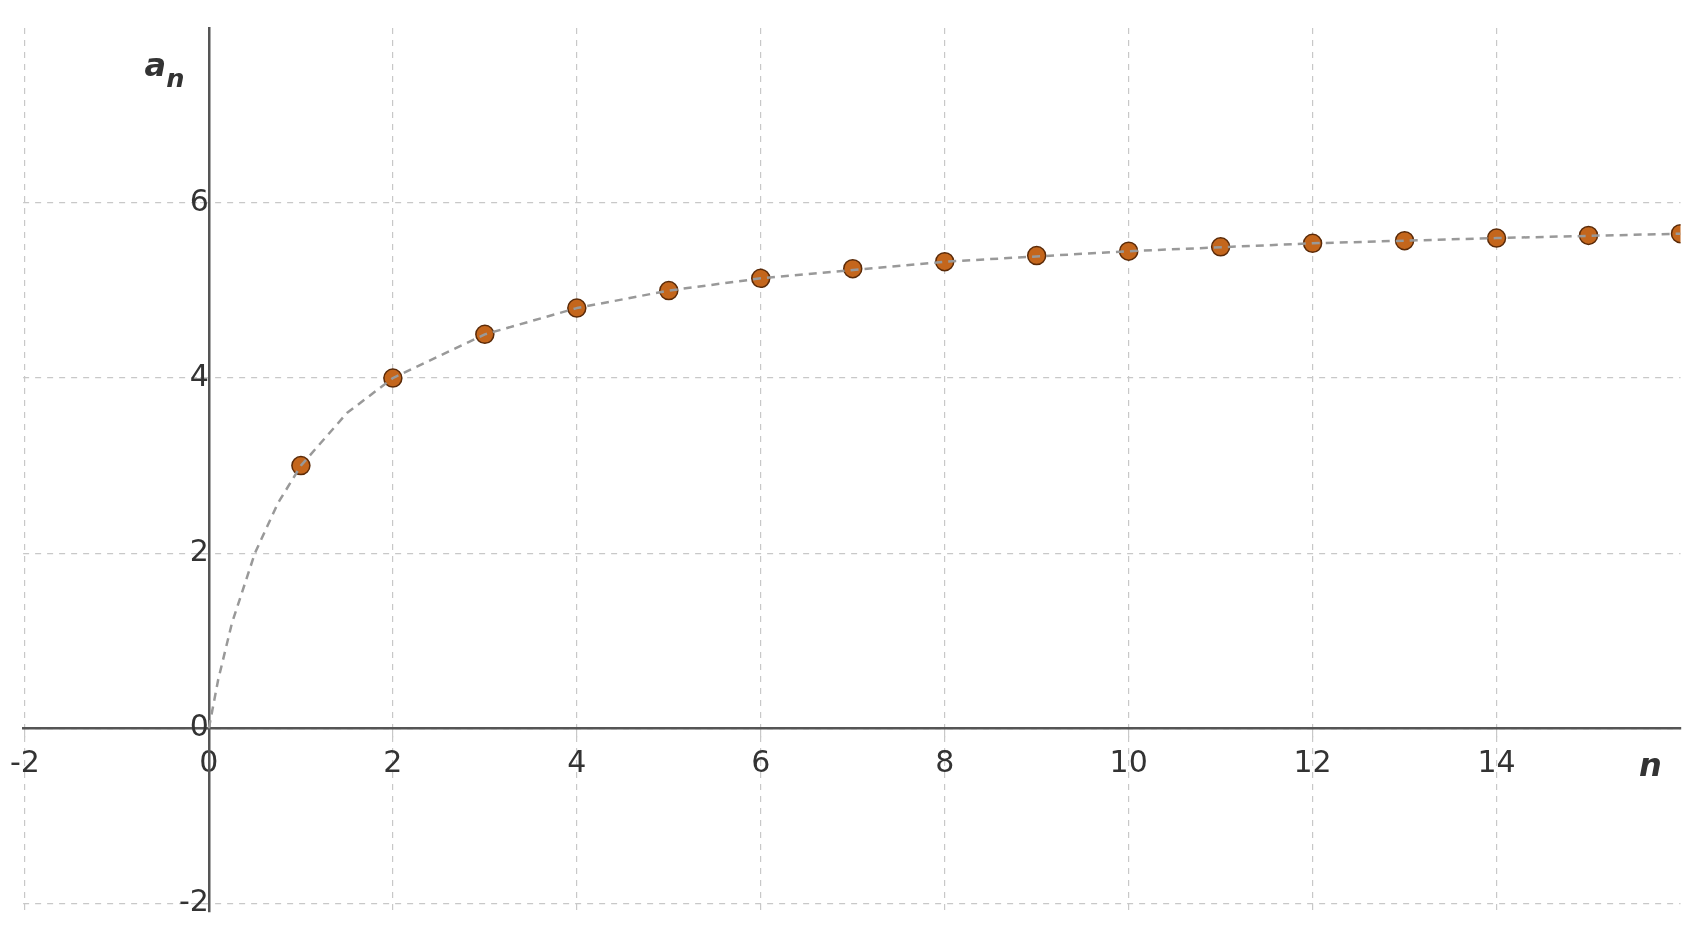 The width and height of the screenshot is (1691, 940). I want to click on x-tick-label: 4, so click(577, 761).